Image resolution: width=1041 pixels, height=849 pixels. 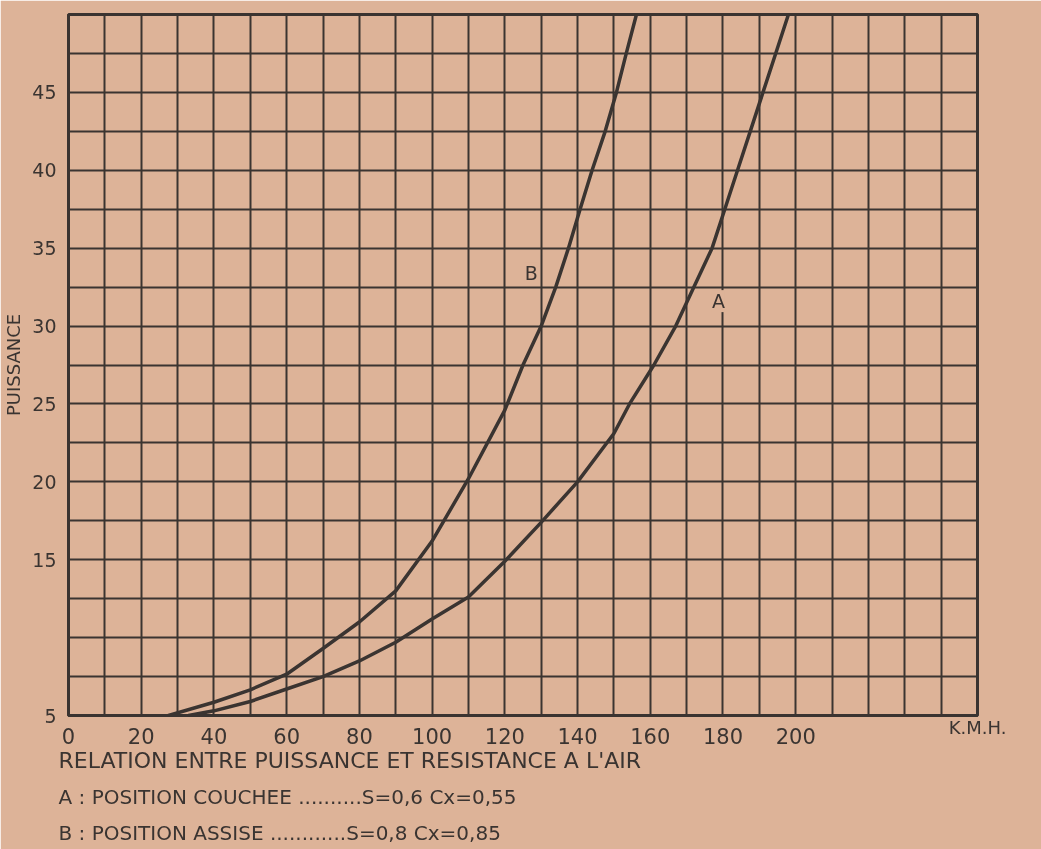 I want to click on y-tick-label: 5, so click(x=50, y=715).